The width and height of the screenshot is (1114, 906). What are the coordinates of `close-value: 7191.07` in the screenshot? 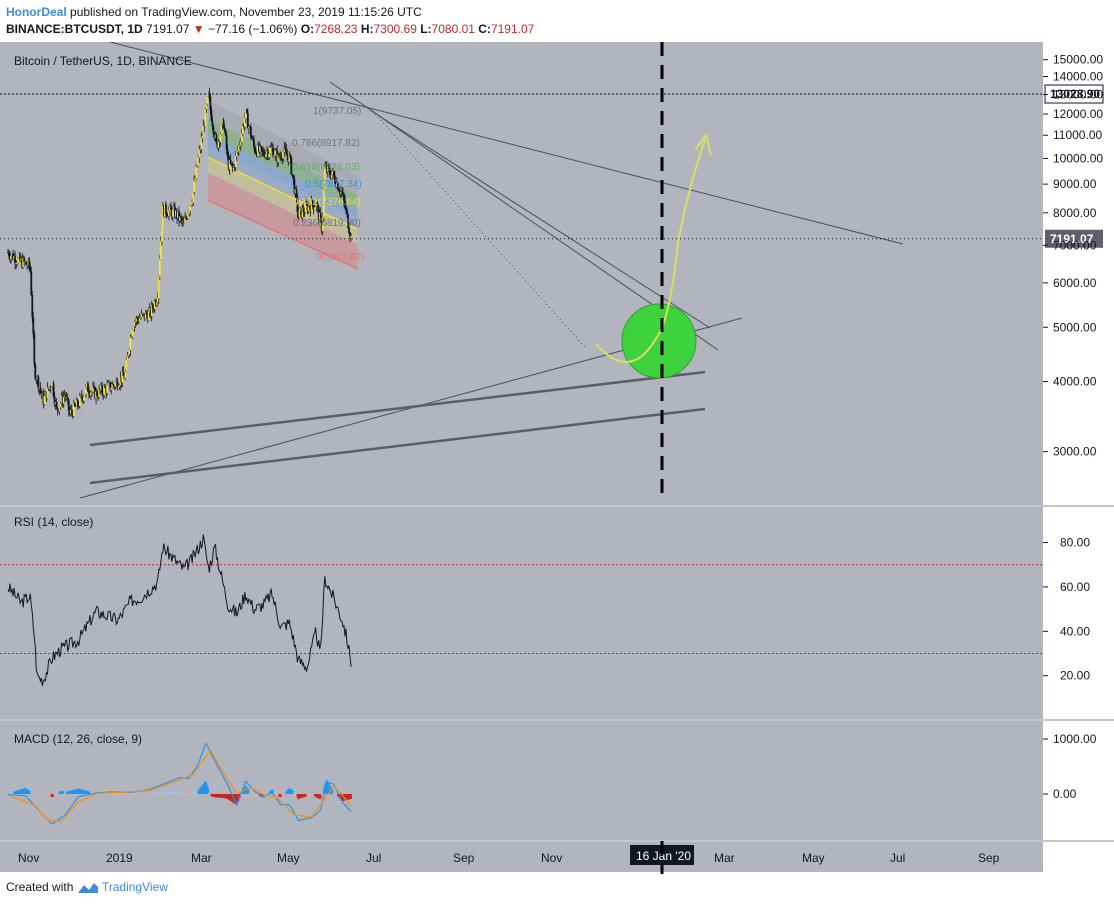 It's located at (512, 29).